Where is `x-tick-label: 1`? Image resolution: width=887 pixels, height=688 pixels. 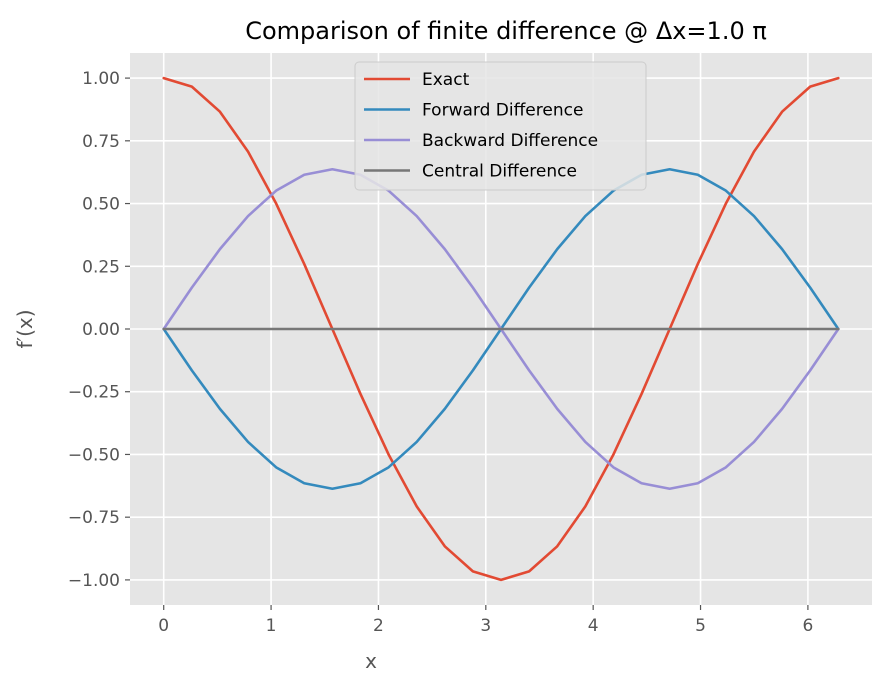
x-tick-label: 1 is located at coordinates (271, 626).